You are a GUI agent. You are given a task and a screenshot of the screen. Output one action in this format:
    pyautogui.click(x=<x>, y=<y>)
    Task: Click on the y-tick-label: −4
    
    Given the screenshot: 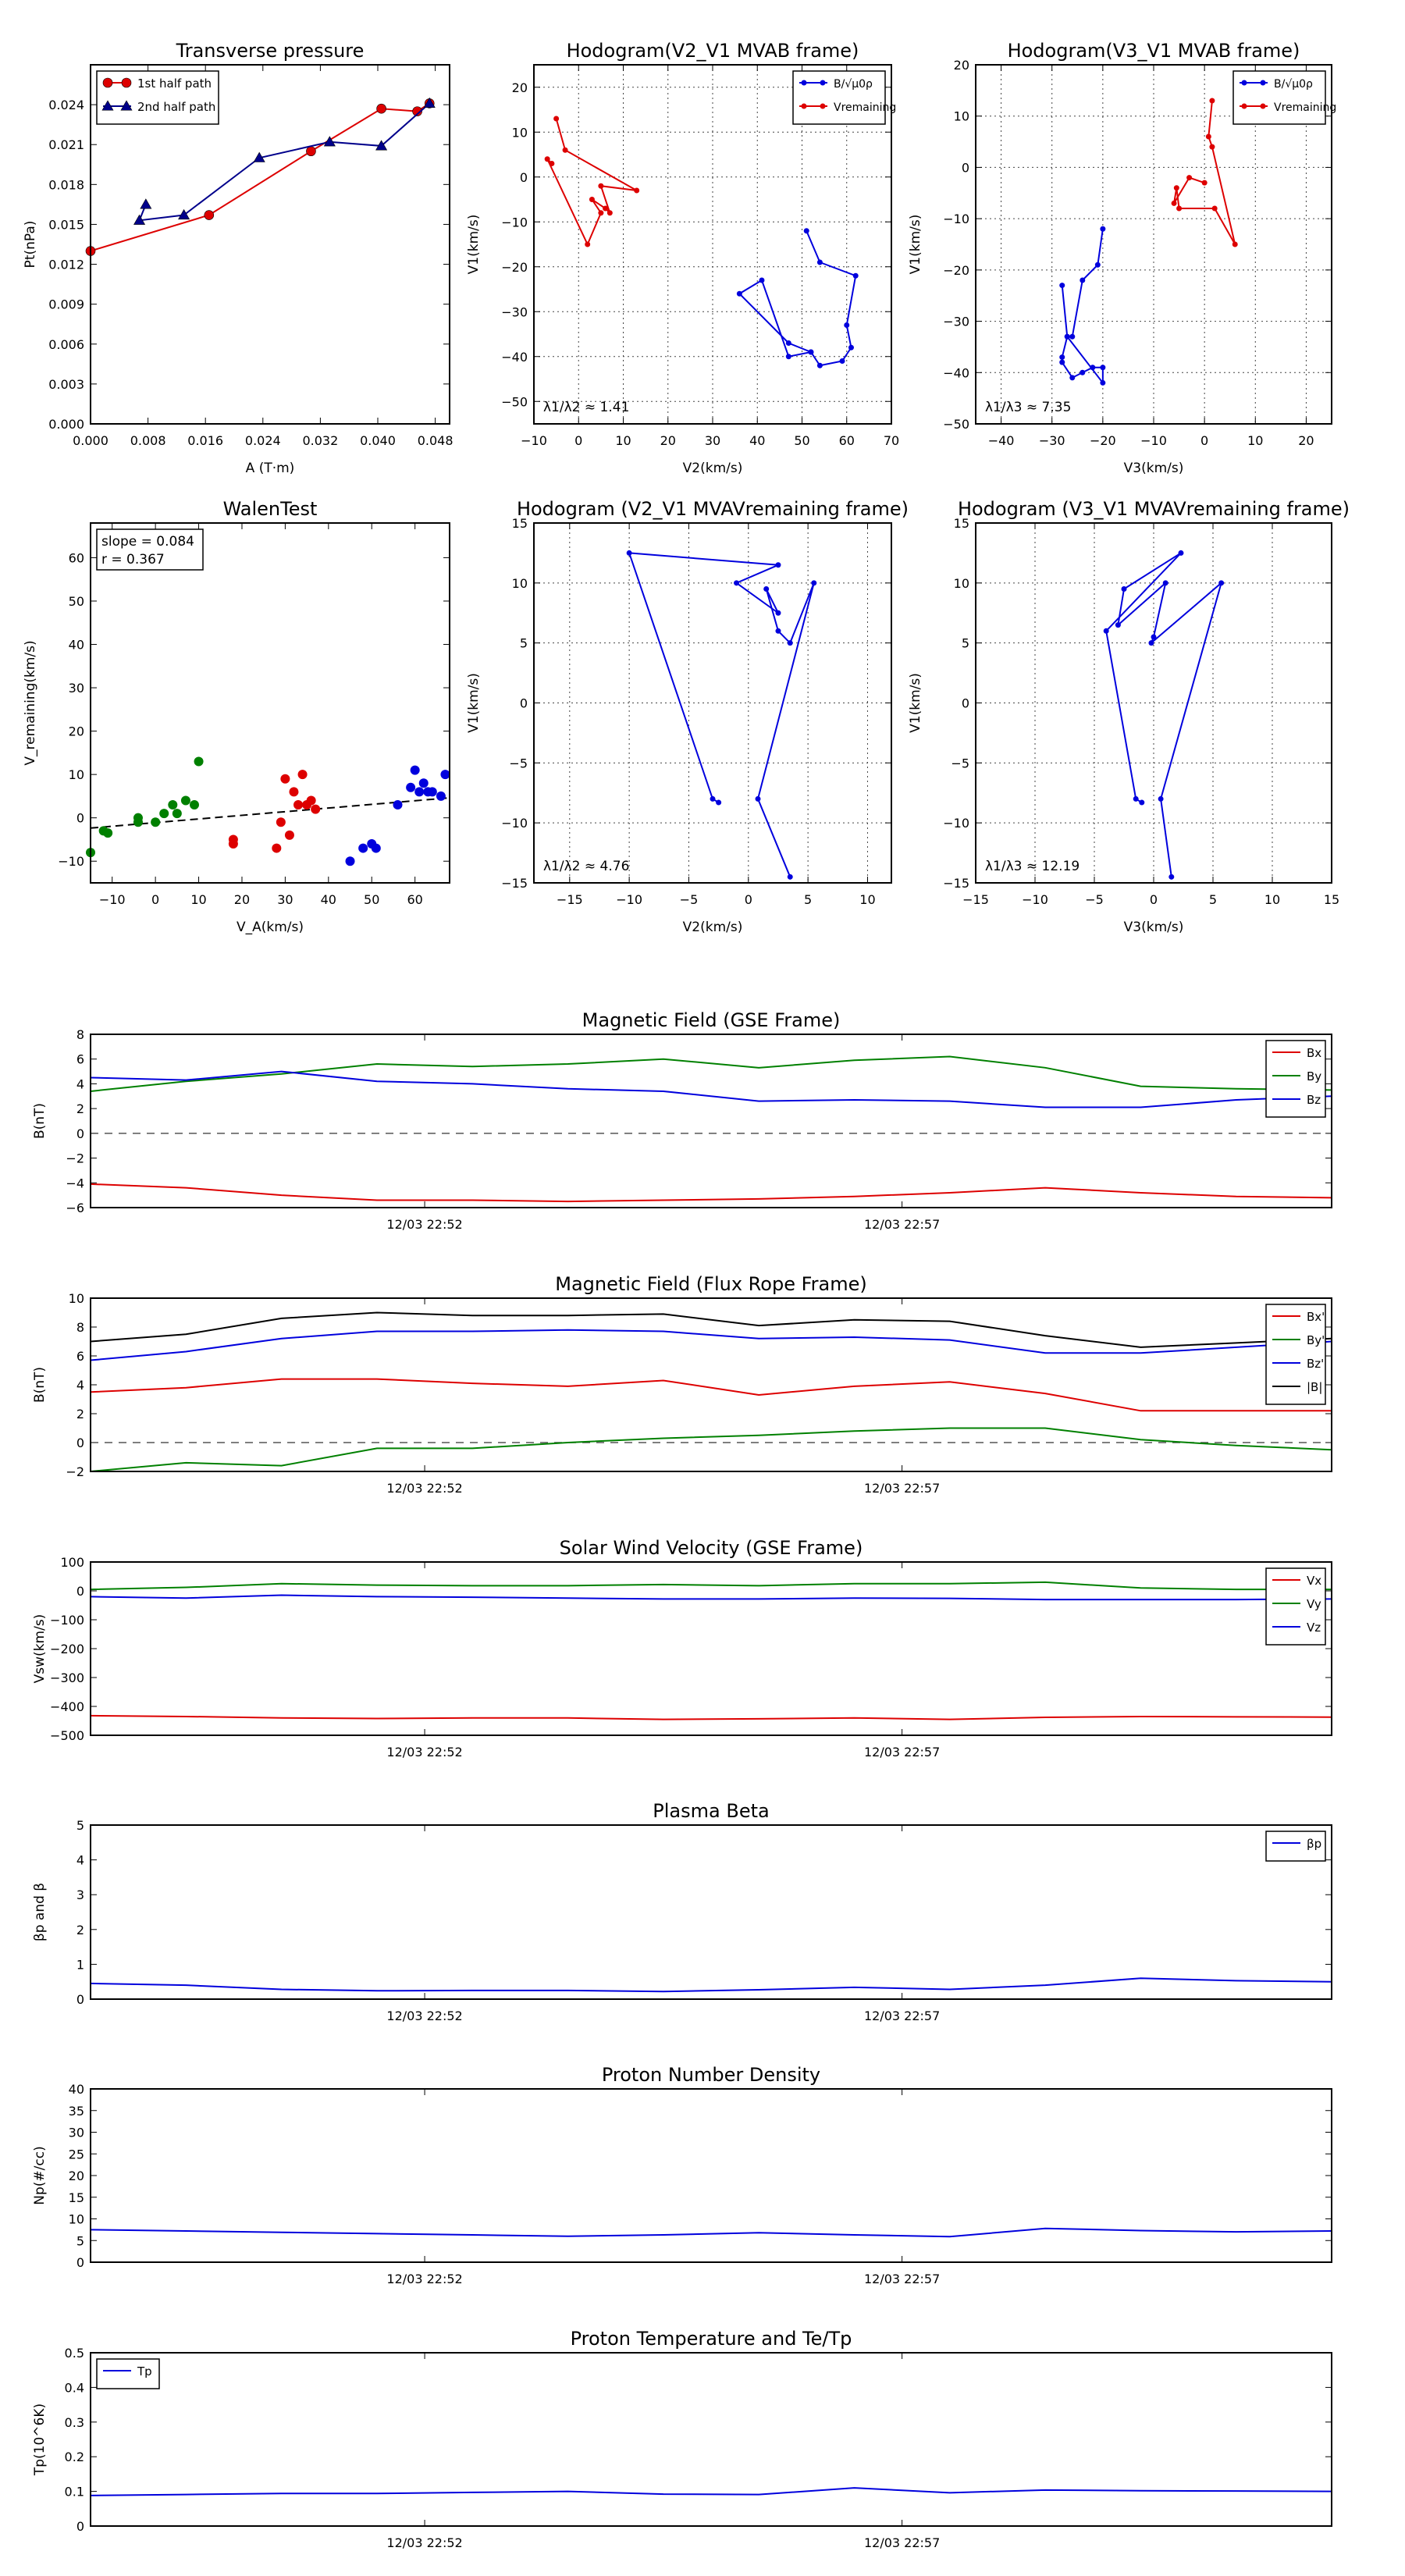 What is the action you would take?
    pyautogui.click(x=75, y=1183)
    